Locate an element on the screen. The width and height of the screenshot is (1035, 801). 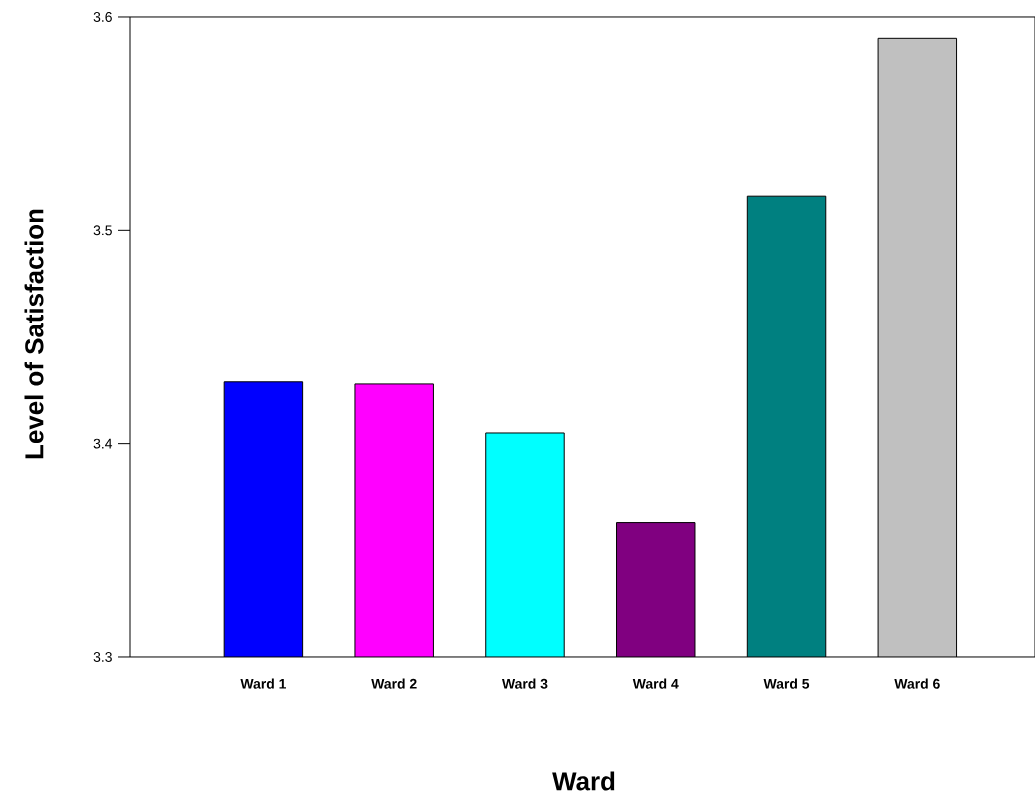
x-tick-label: Ward 4 is located at coordinates (655, 683).